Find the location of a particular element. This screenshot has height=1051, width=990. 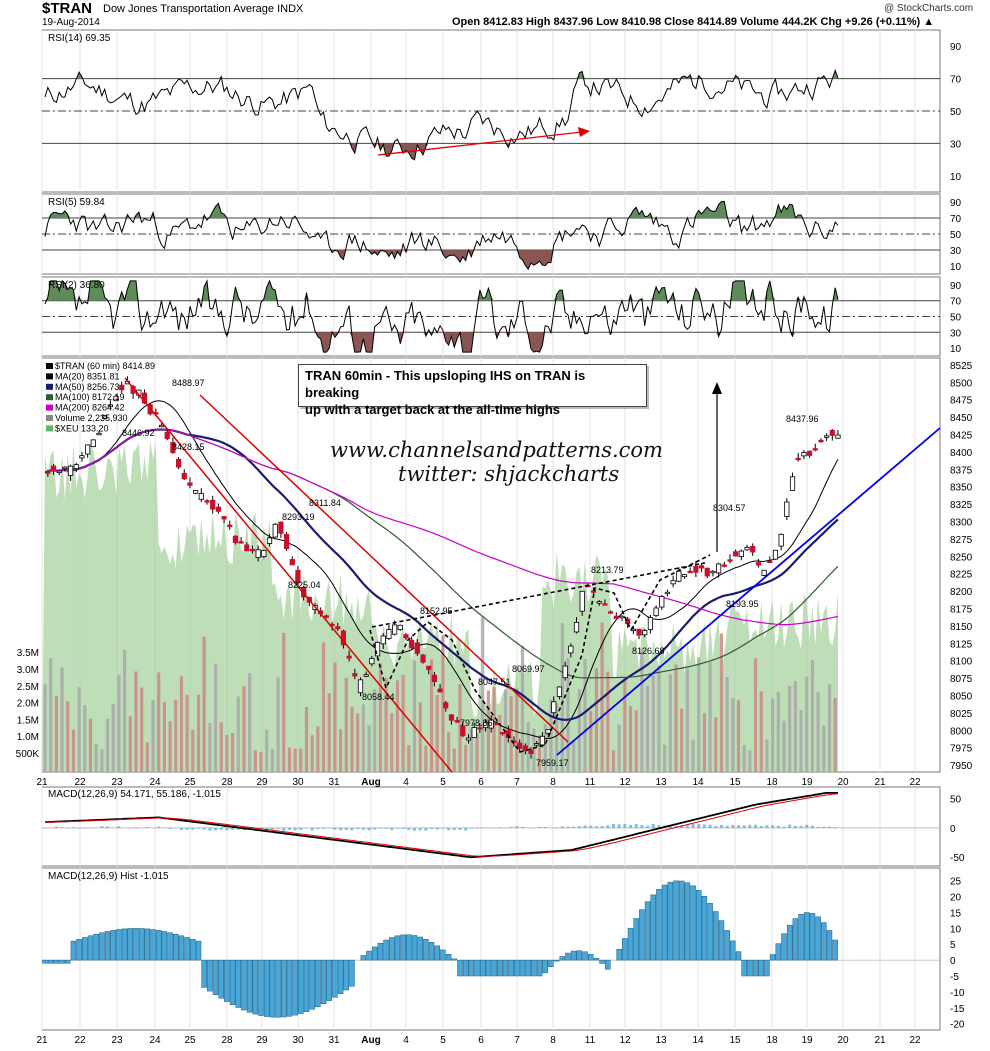

price-point-label: 8446.92 is located at coordinates (138, 433).